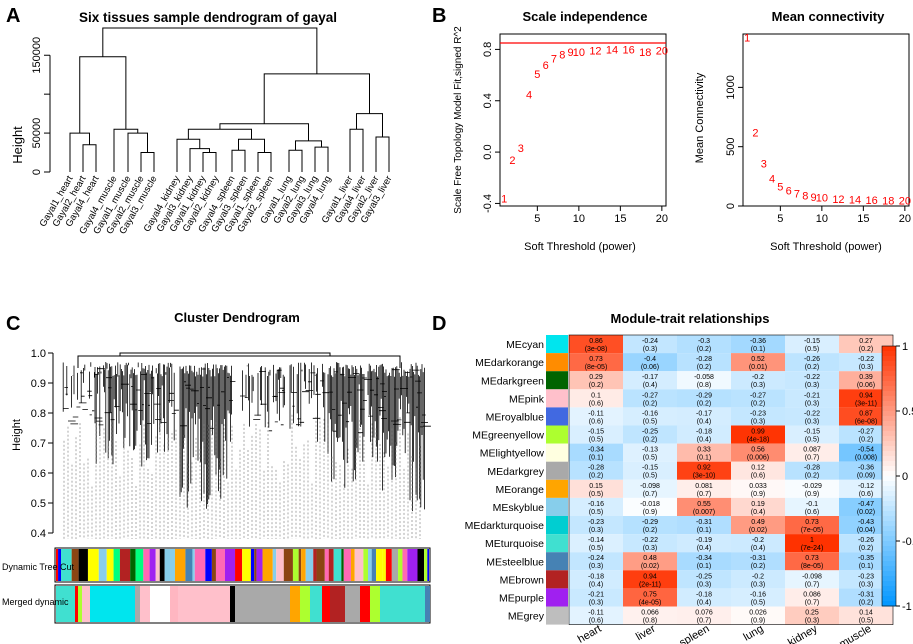 Image resolution: width=913 pixels, height=644 pixels. What do you see at coordinates (38, 384) in the screenshot?
I see `panel-c-y-tick-label: 0.9` at bounding box center [38, 384].